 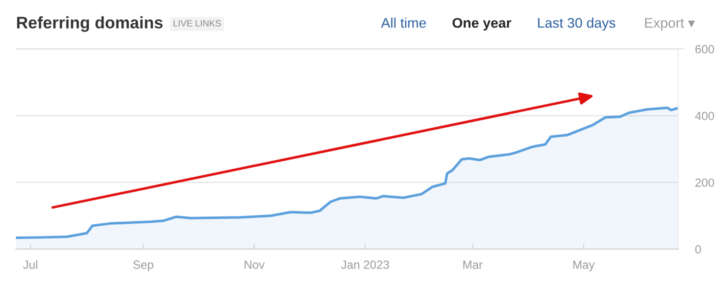 What do you see at coordinates (365, 264) in the screenshot?
I see `x-tick-label: Jan 2023` at bounding box center [365, 264].